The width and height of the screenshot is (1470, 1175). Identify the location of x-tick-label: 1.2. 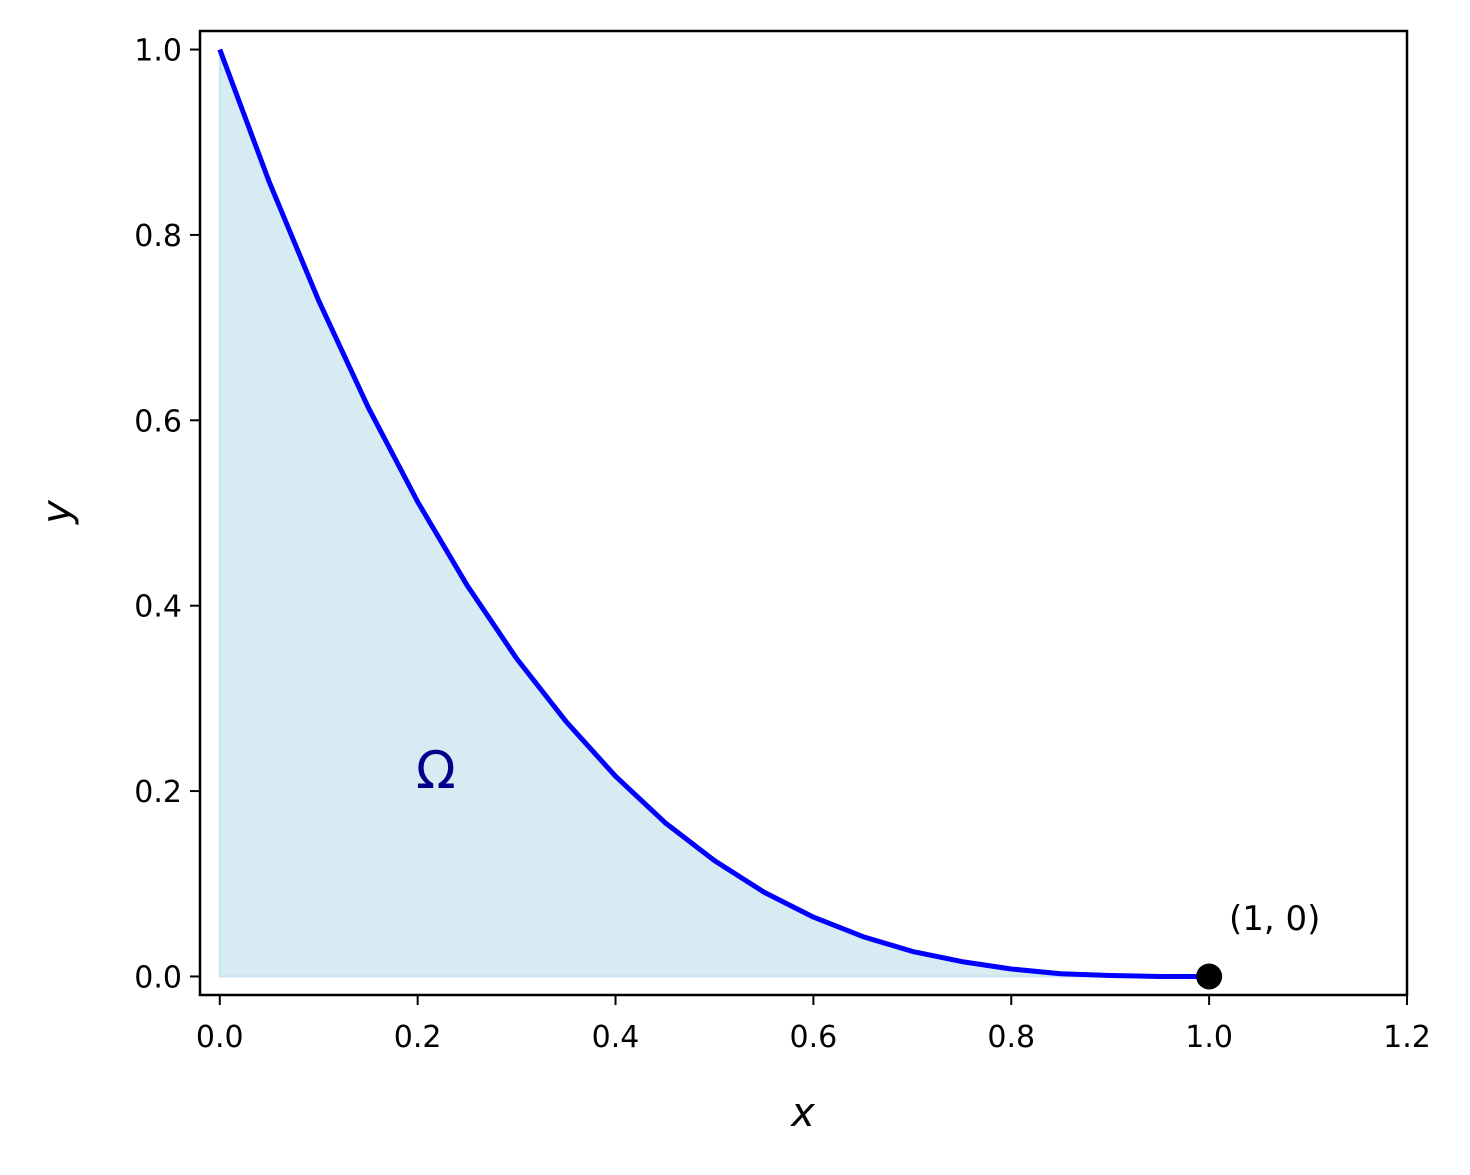
(1407, 1037).